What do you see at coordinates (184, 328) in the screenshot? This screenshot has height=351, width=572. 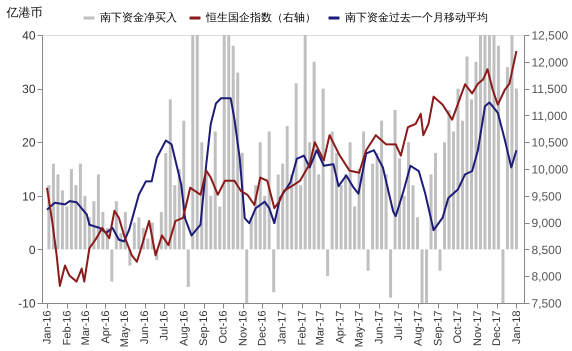 I see `x-tick-label: Aug-16` at bounding box center [184, 328].